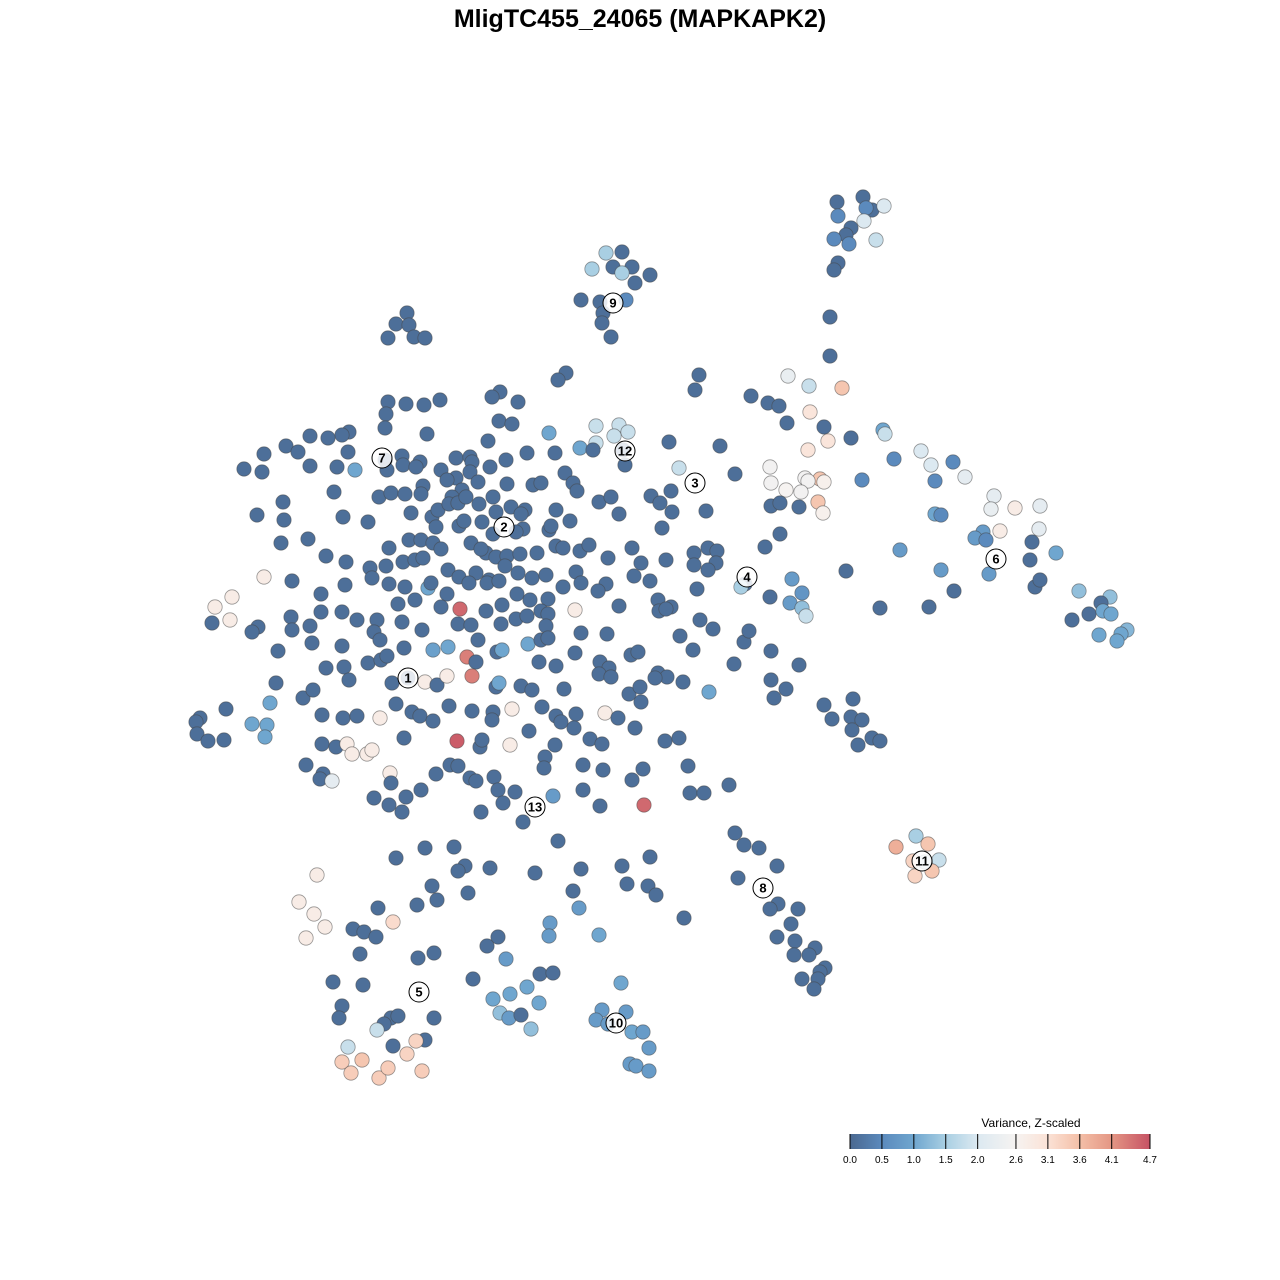 The width and height of the screenshot is (1280, 1280). I want to click on legend-ticks: 0.0 0.5 1.0 1.5 2.0 2.6 3.1 3.6 4.1 4.7, so click(1000, 1150).